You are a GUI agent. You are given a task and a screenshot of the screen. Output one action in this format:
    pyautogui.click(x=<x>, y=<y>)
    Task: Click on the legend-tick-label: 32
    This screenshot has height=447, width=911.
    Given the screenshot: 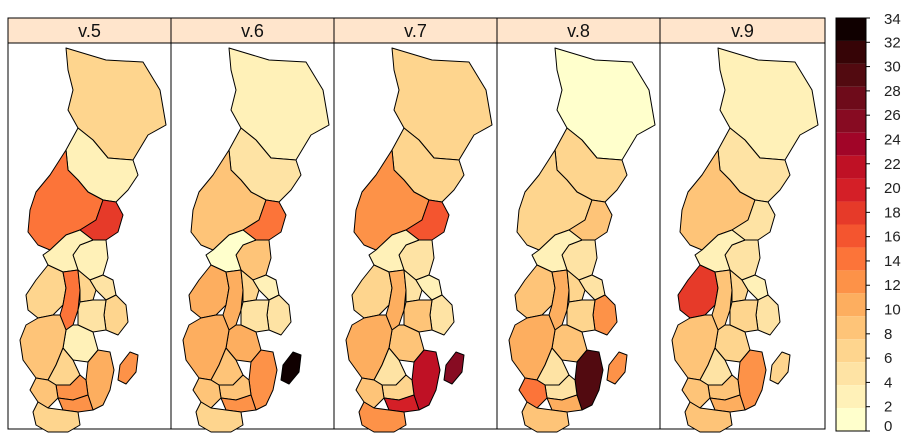 What is the action you would take?
    pyautogui.click(x=892, y=42)
    